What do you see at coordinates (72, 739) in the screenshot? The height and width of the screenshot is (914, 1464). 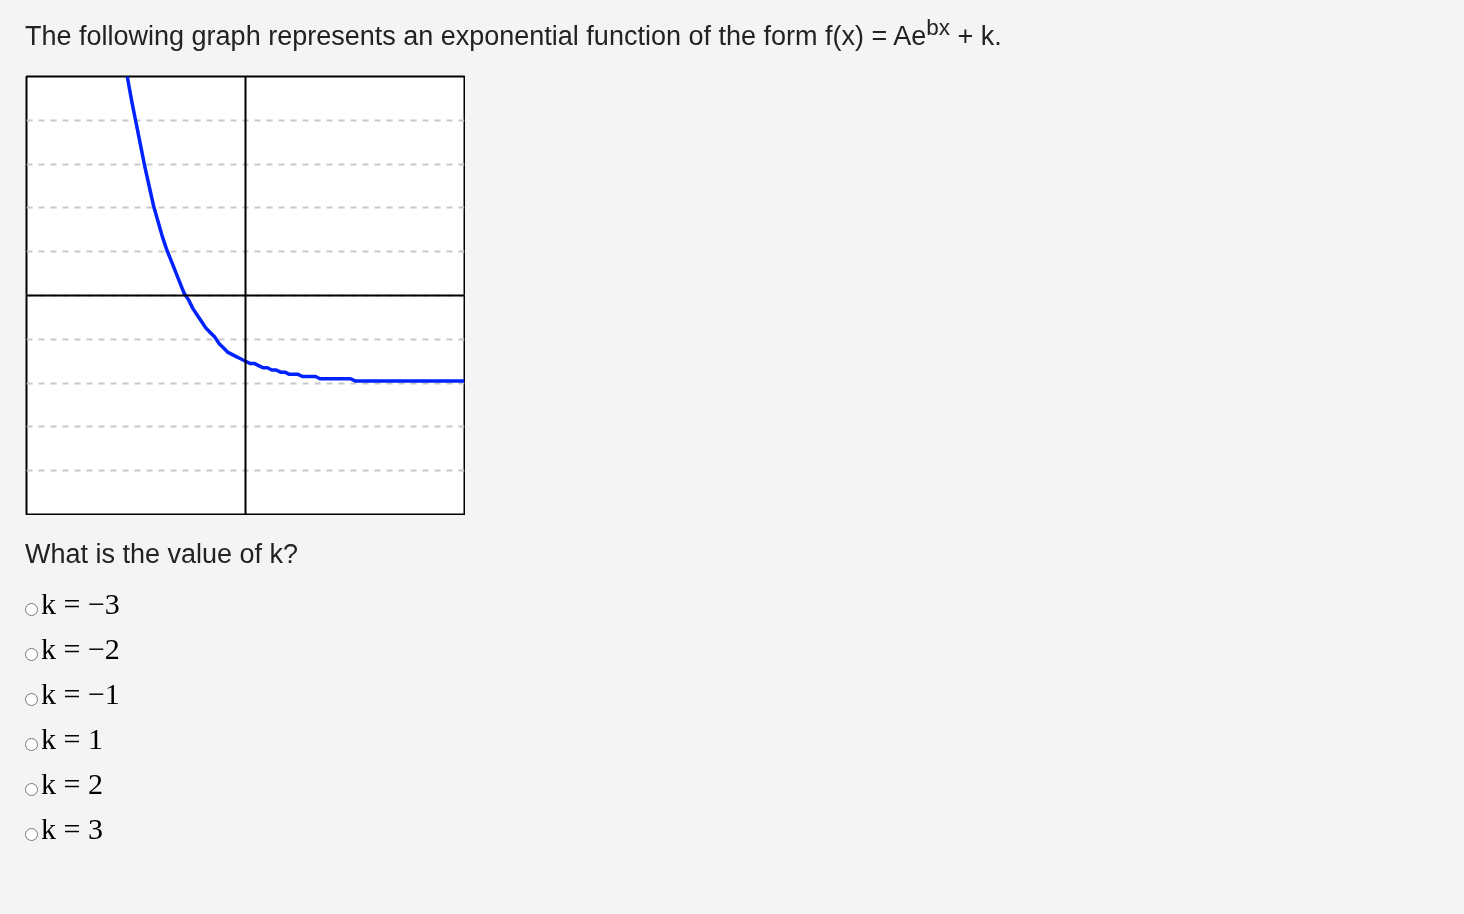 I see `text: k = 1` at bounding box center [72, 739].